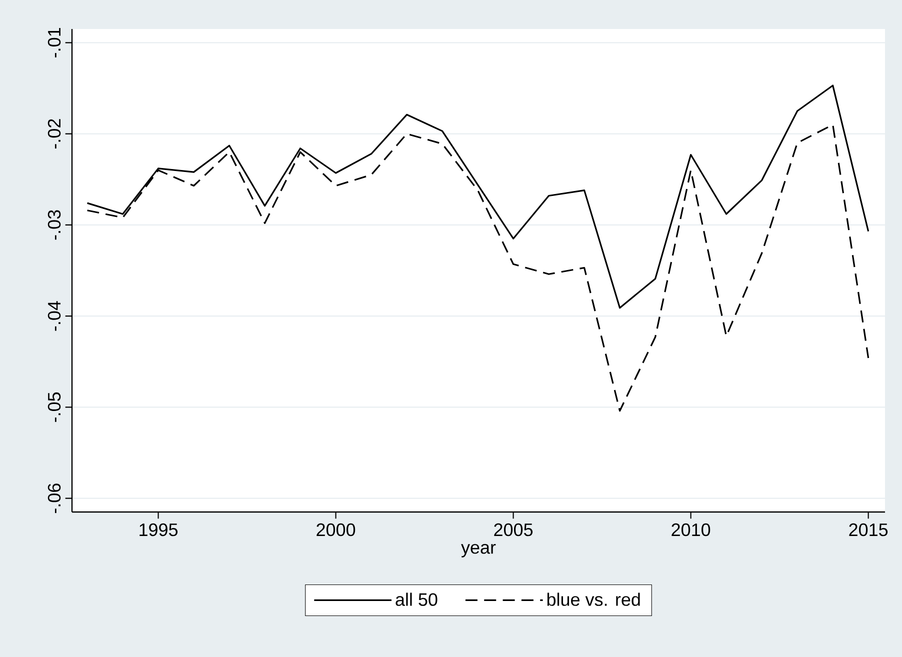  Describe the element at coordinates (54, 225) in the screenshot. I see `y-tick-label: -.03` at that location.